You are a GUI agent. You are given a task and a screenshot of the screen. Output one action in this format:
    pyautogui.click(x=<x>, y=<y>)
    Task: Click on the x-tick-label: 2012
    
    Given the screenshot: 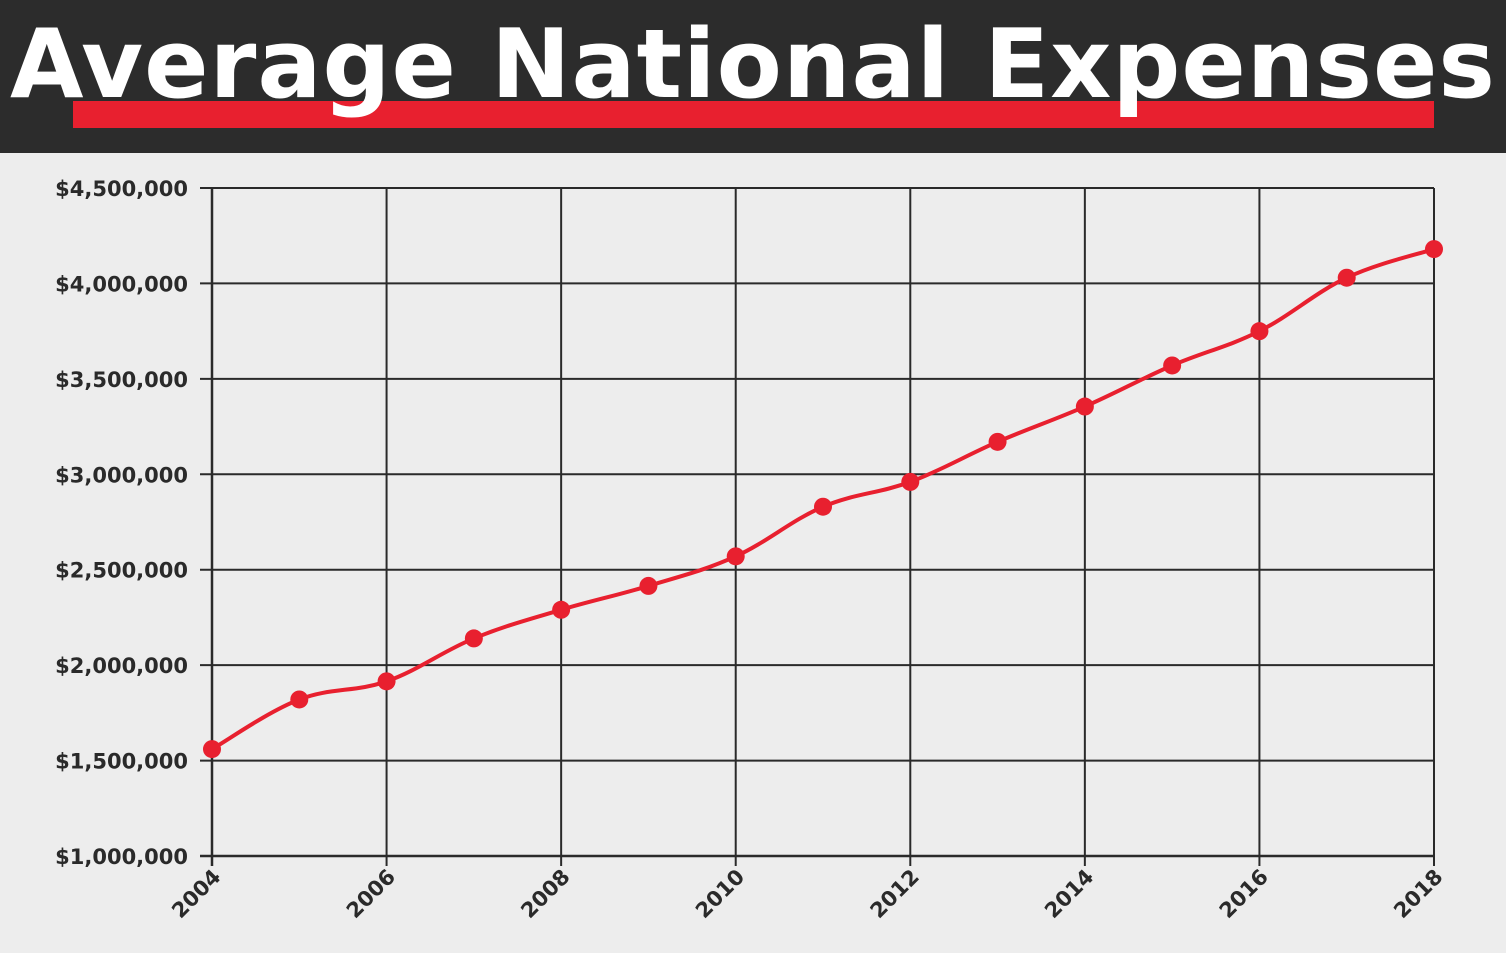 What is the action you would take?
    pyautogui.click(x=895, y=894)
    